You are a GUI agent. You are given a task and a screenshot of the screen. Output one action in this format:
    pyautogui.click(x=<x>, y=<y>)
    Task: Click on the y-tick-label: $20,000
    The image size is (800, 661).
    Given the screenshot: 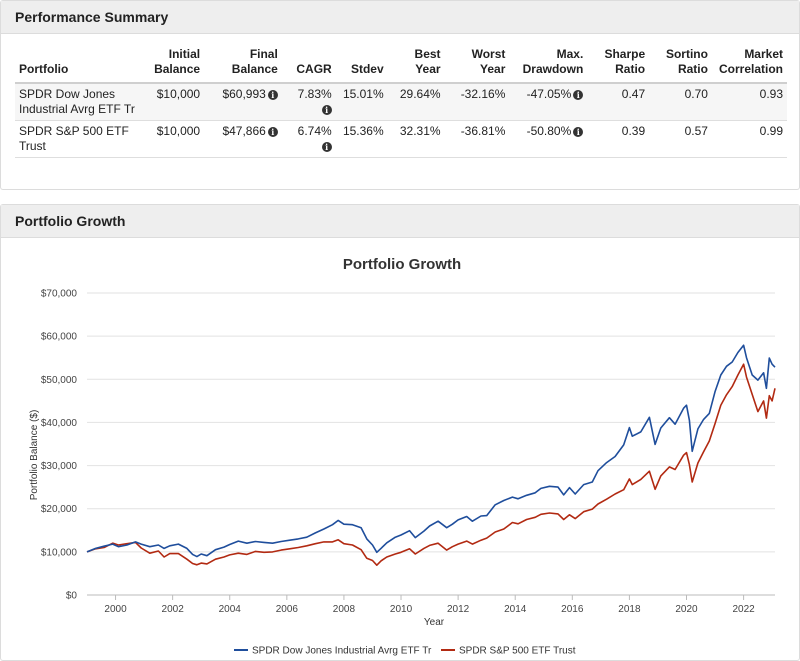 What is the action you would take?
    pyautogui.click(x=59, y=509)
    